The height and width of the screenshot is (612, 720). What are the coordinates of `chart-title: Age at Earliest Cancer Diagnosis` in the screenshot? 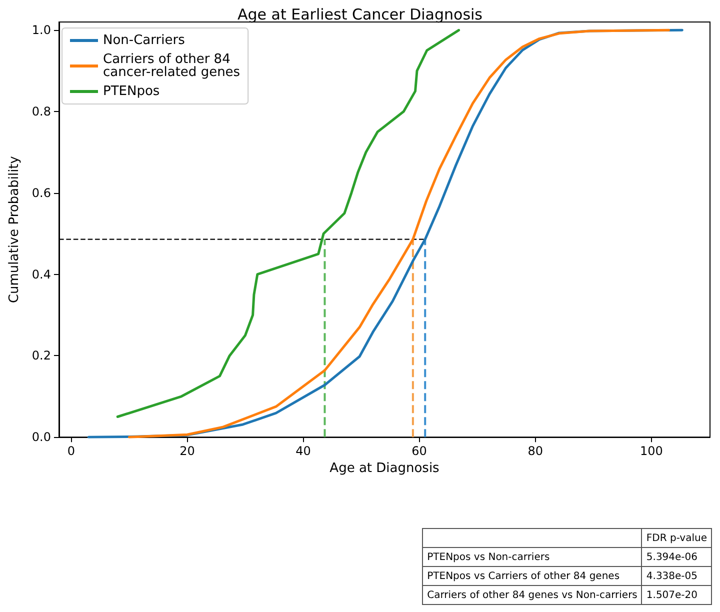 It's located at (360, 15).